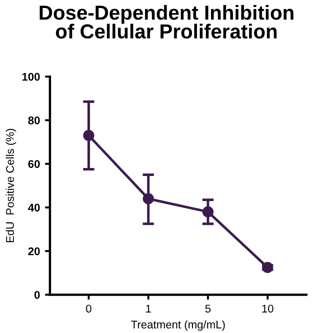 Image resolution: width=333 pixels, height=333 pixels. Describe the element at coordinates (34, 120) in the screenshot. I see `y-tick-label: 80` at that location.